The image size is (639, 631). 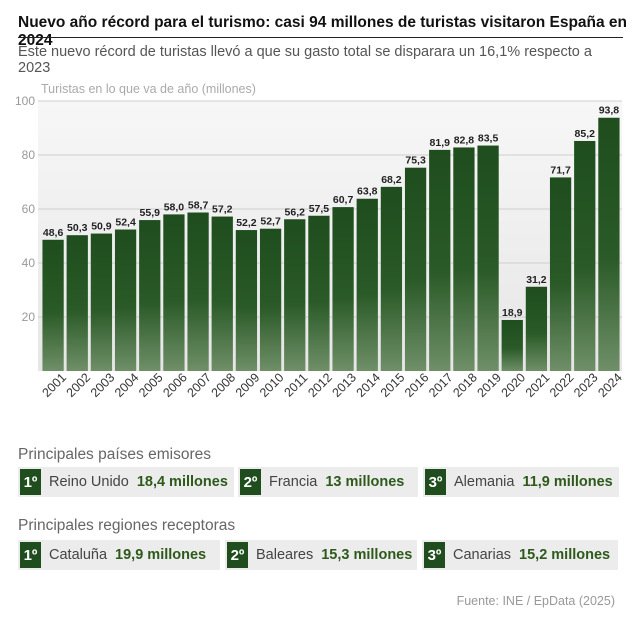 What do you see at coordinates (365, 482) in the screenshot?
I see `country-value: 13 millones` at bounding box center [365, 482].